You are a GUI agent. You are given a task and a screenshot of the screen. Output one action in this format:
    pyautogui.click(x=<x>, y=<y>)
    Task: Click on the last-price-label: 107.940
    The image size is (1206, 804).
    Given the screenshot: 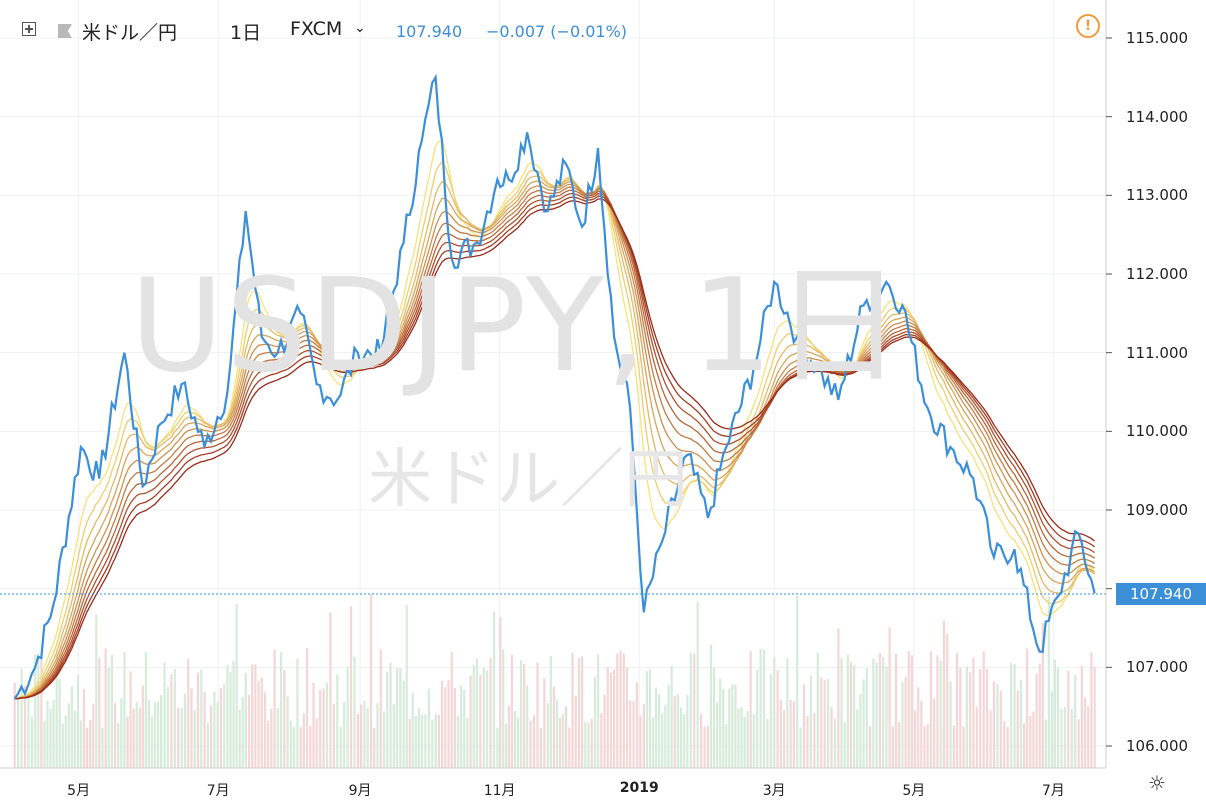 What is the action you would take?
    pyautogui.click(x=1161, y=594)
    